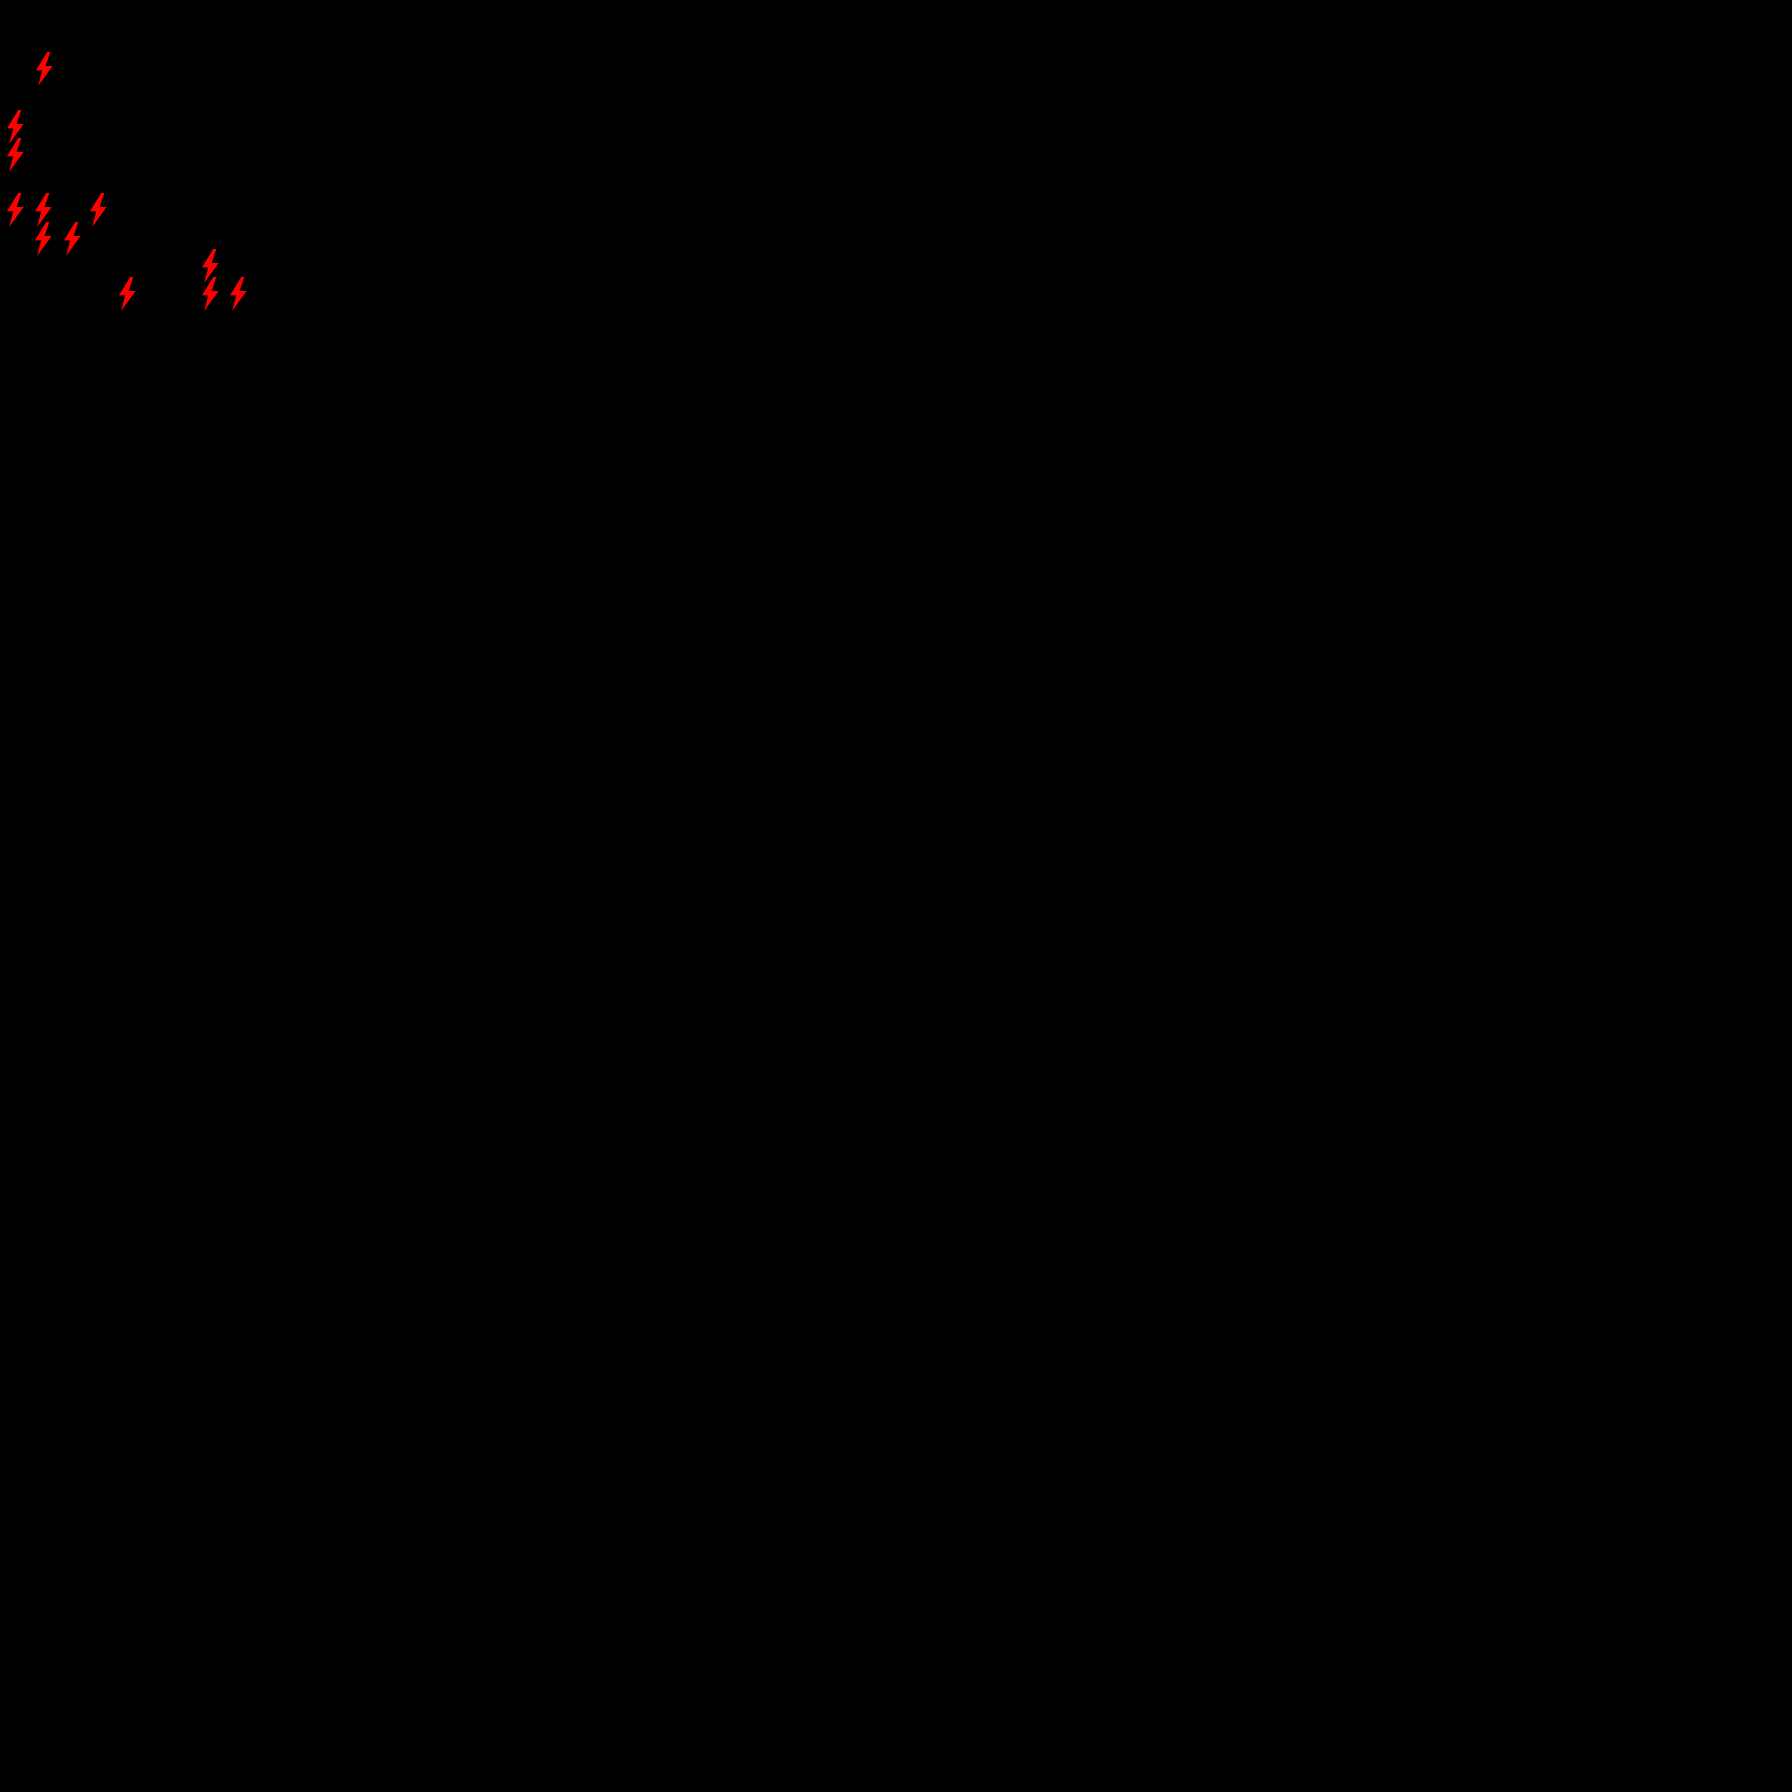  Describe the element at coordinates (210, 266) in the screenshot. I see `lightning-bolt-icon: Lightning bolt 9` at that location.